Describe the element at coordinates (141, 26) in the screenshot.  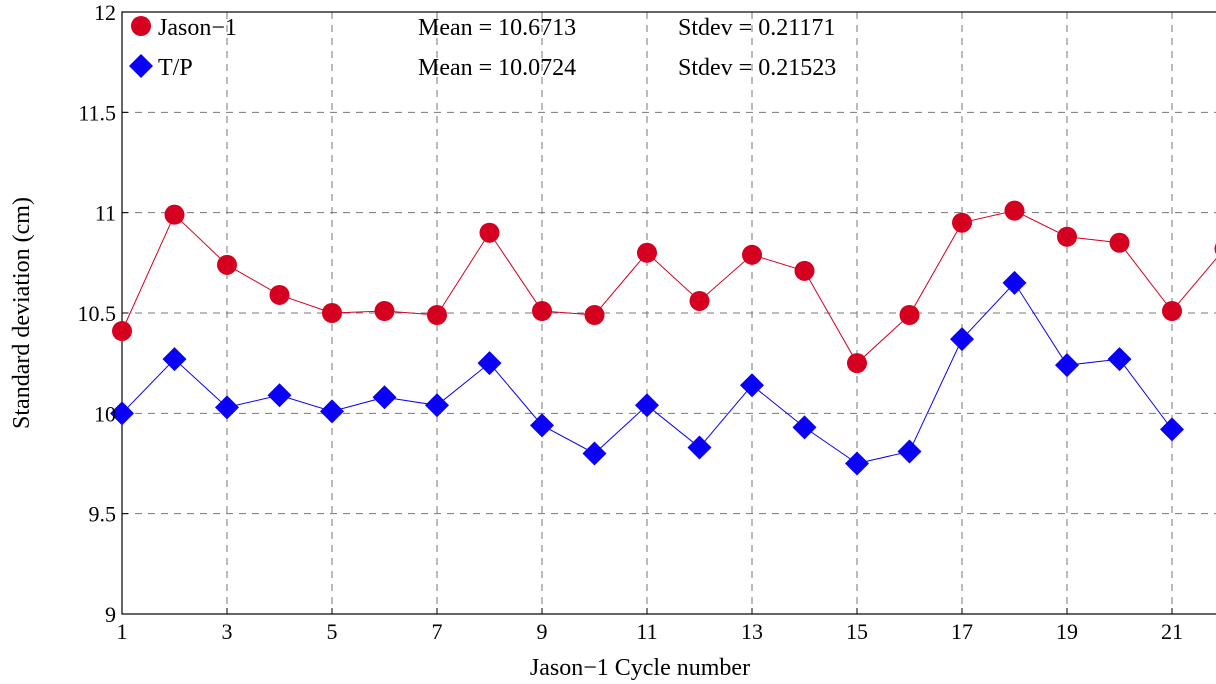
I see `legend-marker-jason1` at that location.